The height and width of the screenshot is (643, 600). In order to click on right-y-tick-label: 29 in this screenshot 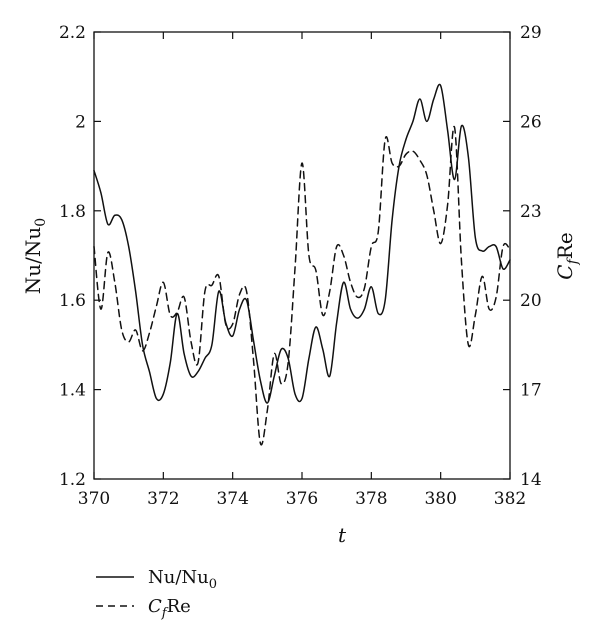, I will do `click(531, 33)`.